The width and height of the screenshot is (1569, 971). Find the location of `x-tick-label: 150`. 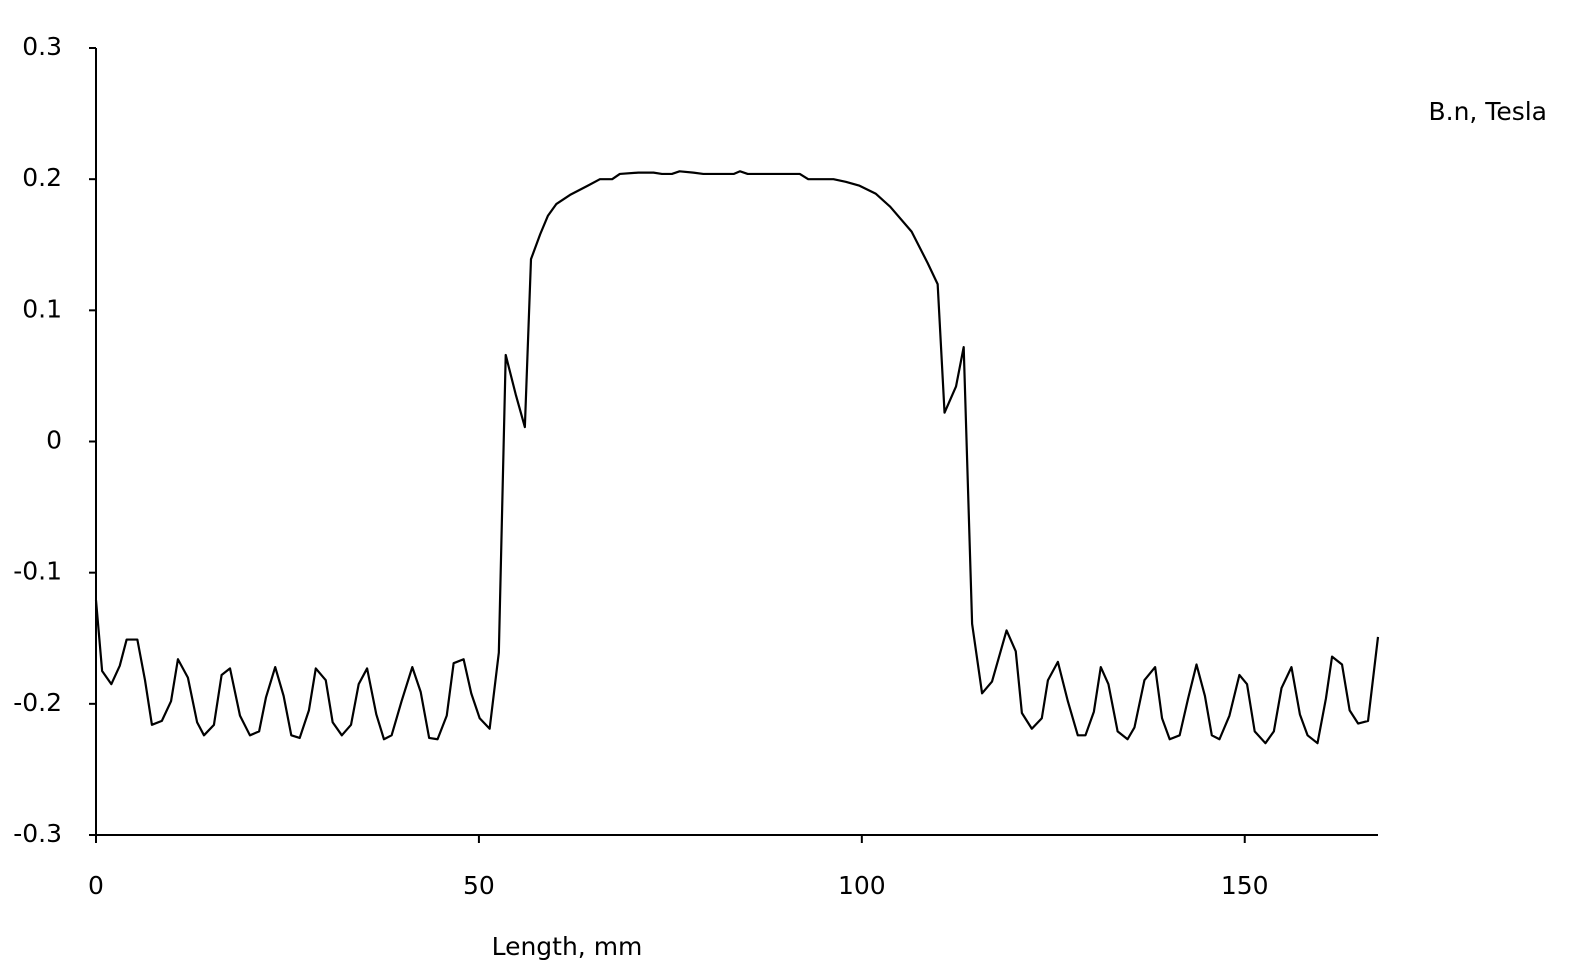

x-tick-label: 150 is located at coordinates (1245, 885).